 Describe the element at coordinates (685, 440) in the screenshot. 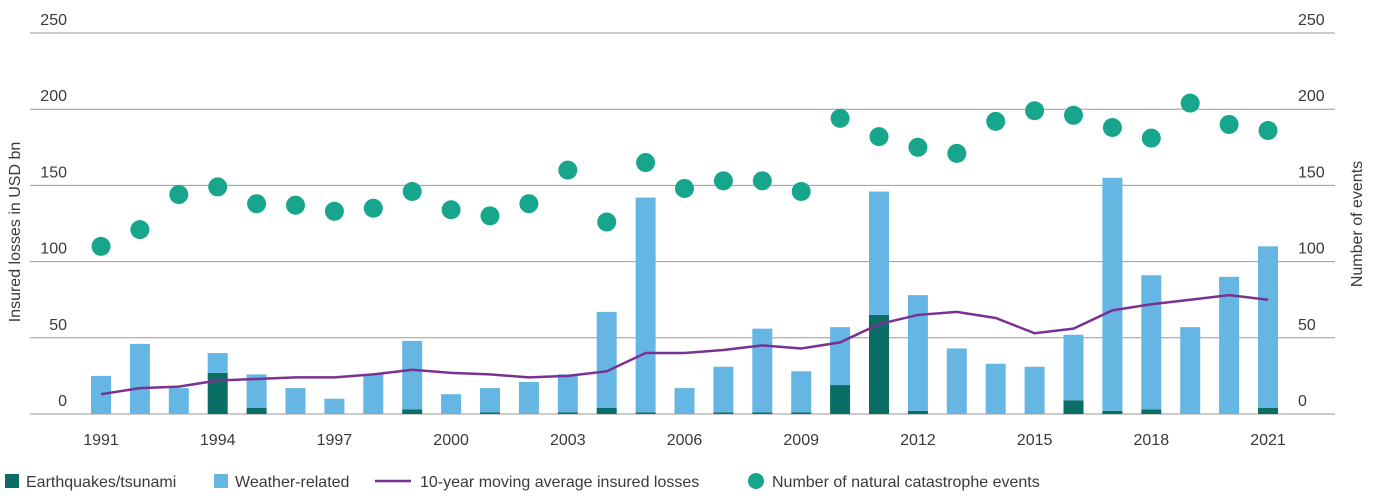

I see `x-tick-label: 2006` at that location.